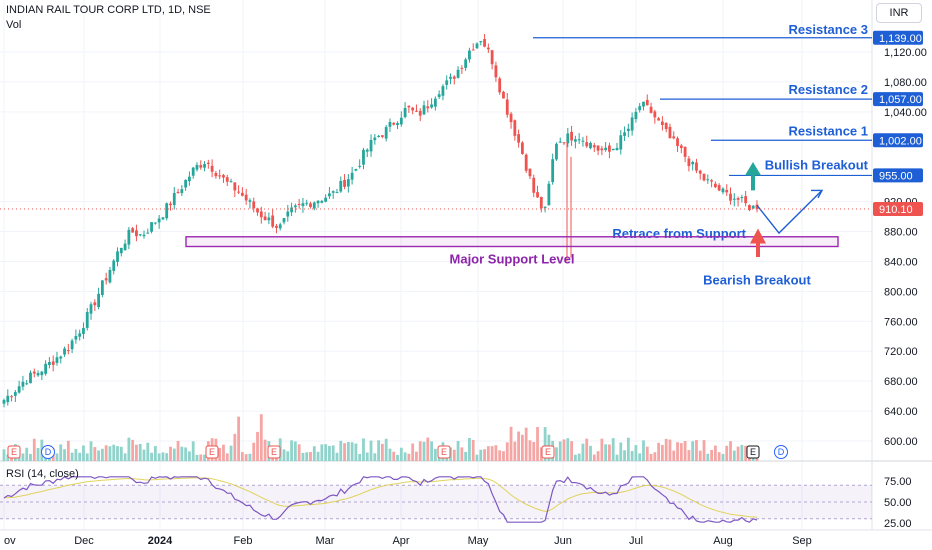 The width and height of the screenshot is (932, 550). What do you see at coordinates (901, 292) in the screenshot?
I see `price-tick-label: 800.00` at bounding box center [901, 292].